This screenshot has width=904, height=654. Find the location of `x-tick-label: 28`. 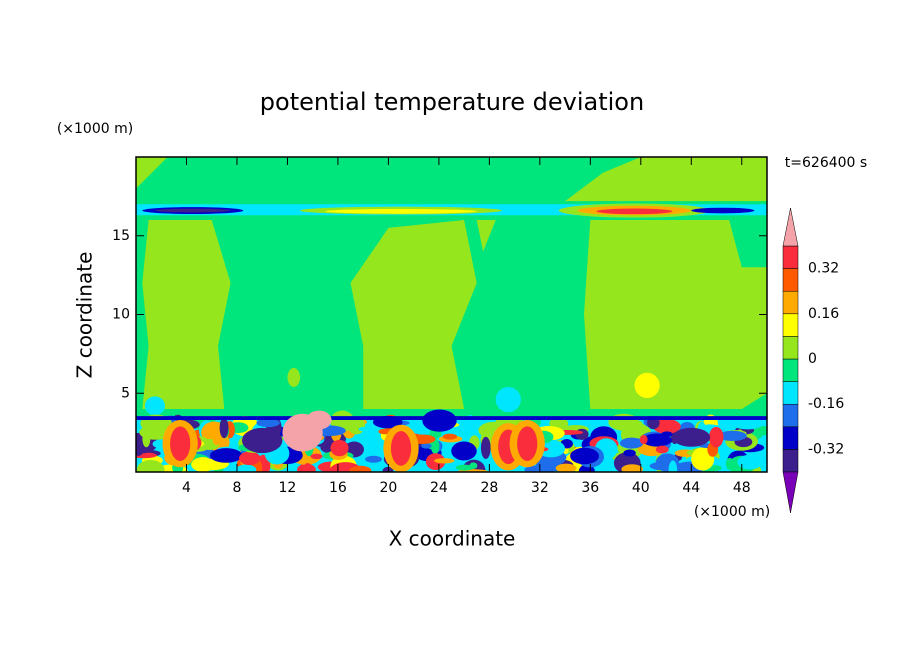

x-tick-label: 28 is located at coordinates (489, 488).